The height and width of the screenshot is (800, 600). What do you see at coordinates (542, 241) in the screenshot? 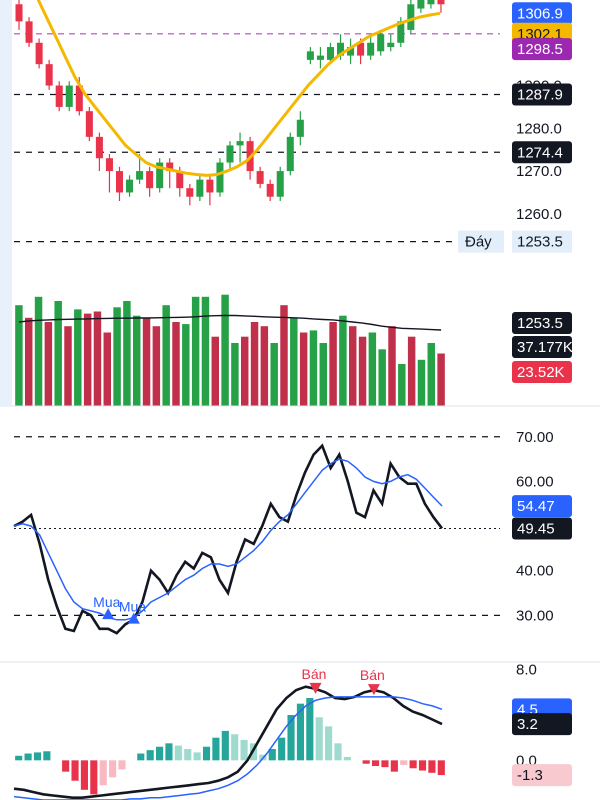
I see `support-value-bg` at bounding box center [542, 241].